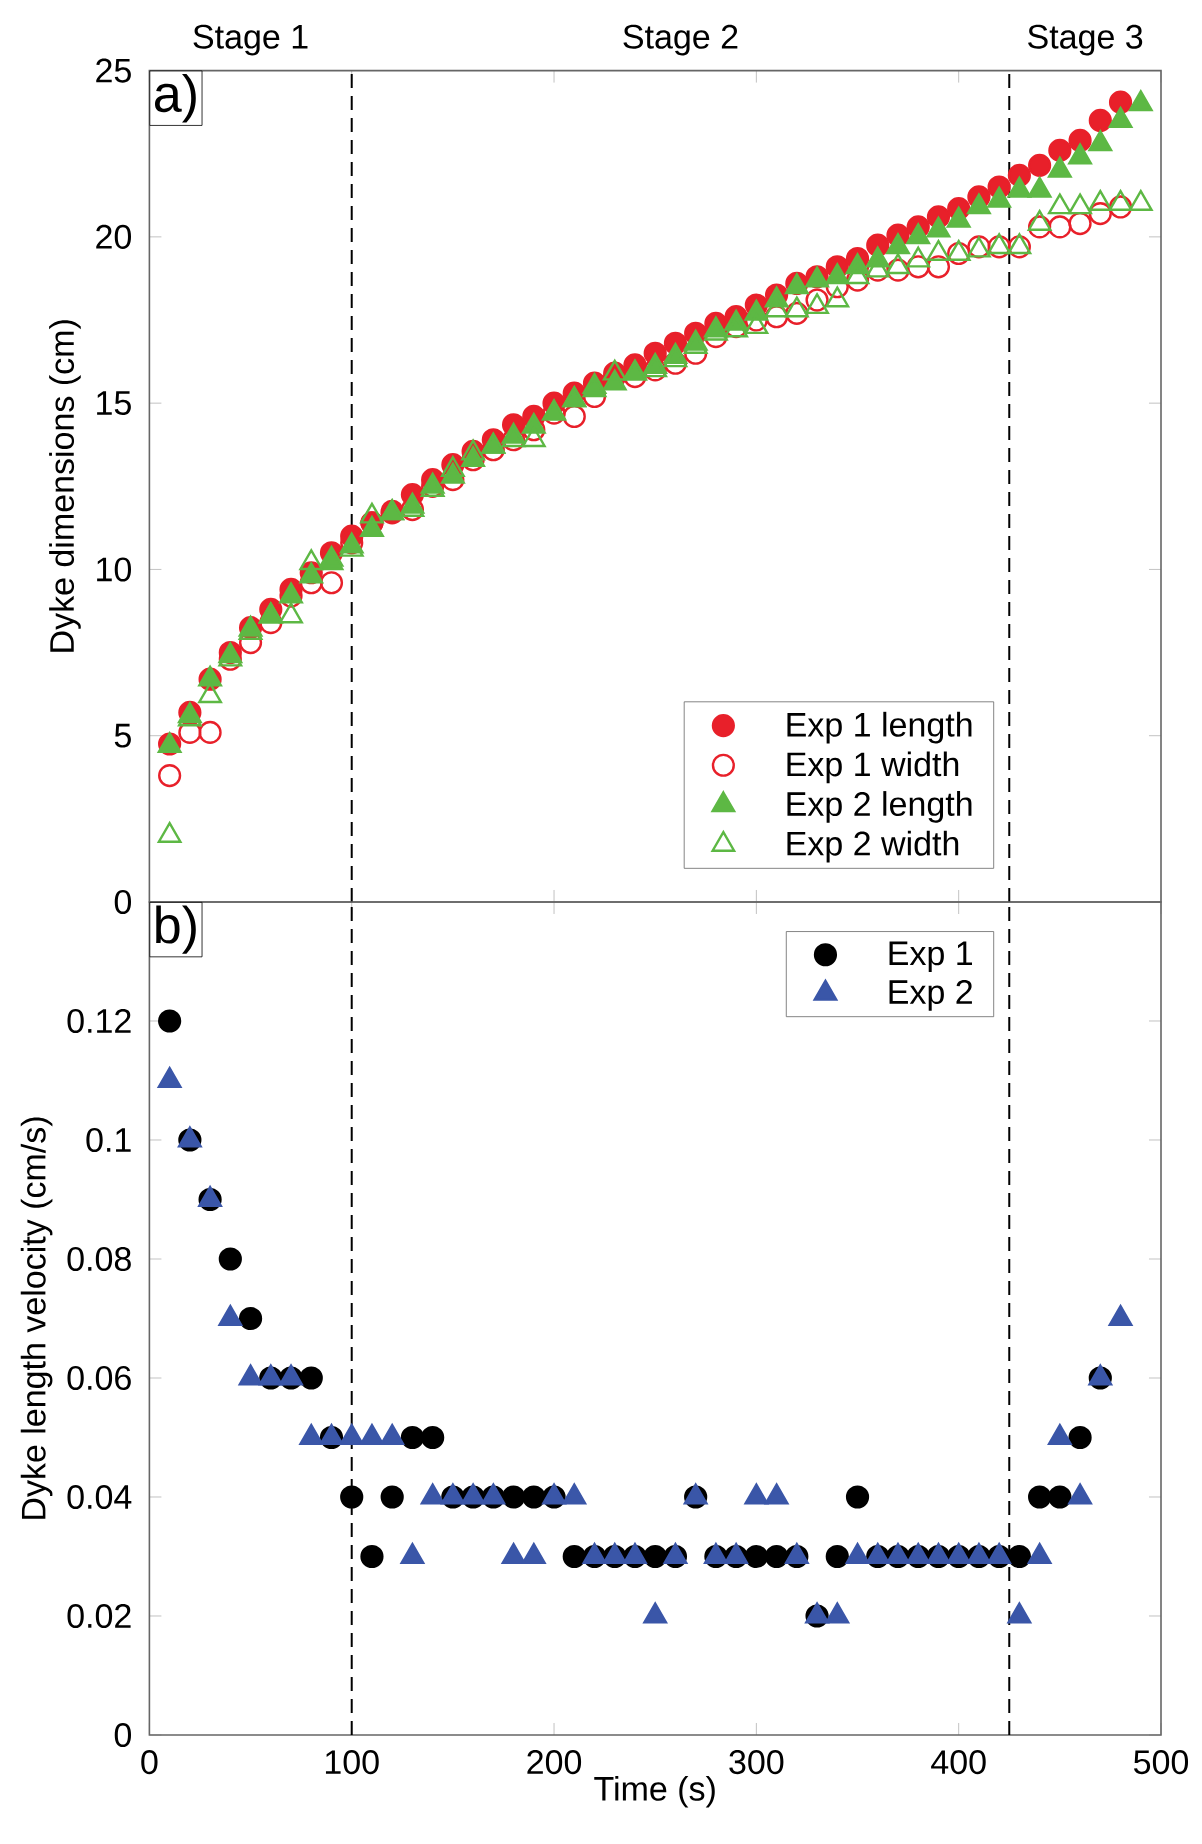  What do you see at coordinates (99, 1021) in the screenshot?
I see `y-tick-label: 0.12` at bounding box center [99, 1021].